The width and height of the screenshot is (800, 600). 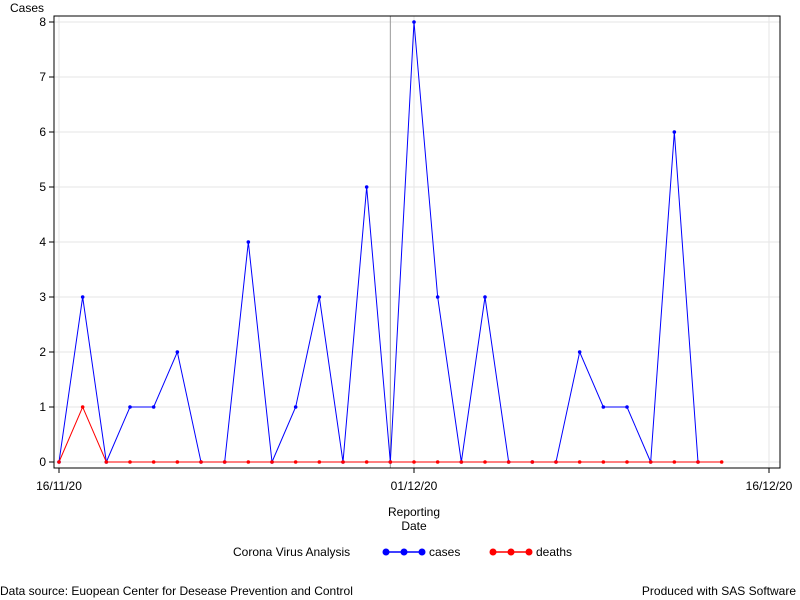 I want to click on legend-title: Corona Virus Analysis, so click(x=291, y=552).